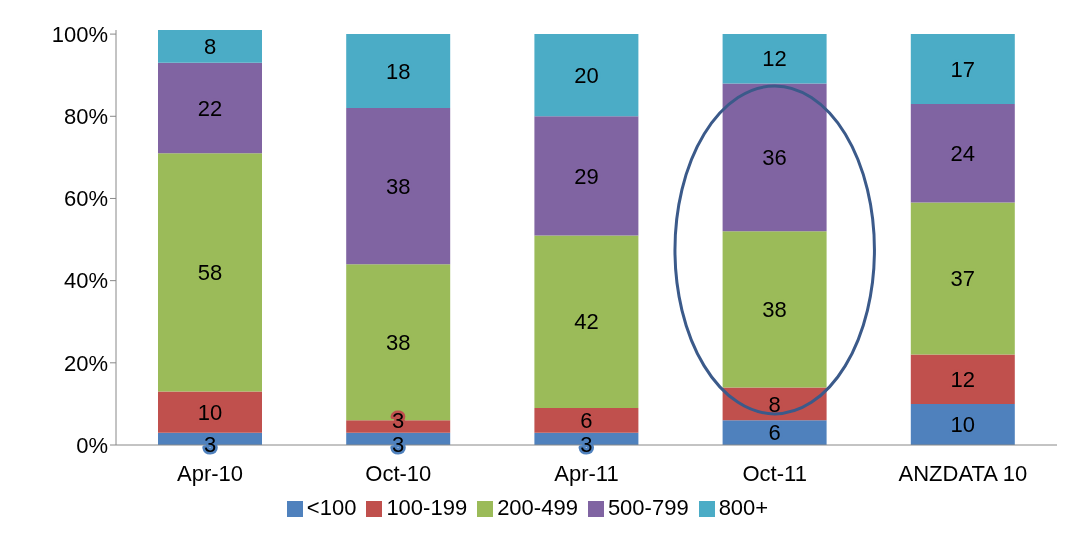  I want to click on data-label: 42, so click(586, 322).